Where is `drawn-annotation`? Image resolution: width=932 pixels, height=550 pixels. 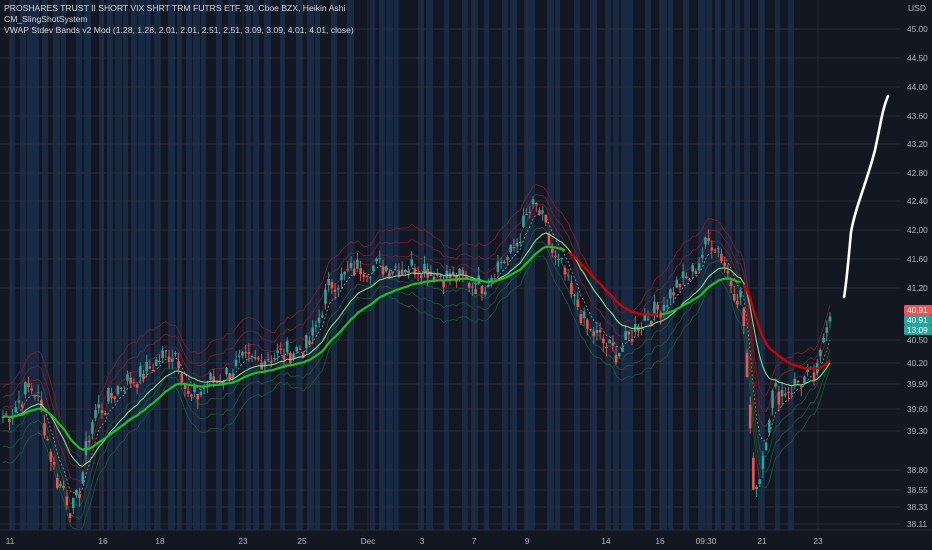 drawn-annotation is located at coordinates (866, 196).